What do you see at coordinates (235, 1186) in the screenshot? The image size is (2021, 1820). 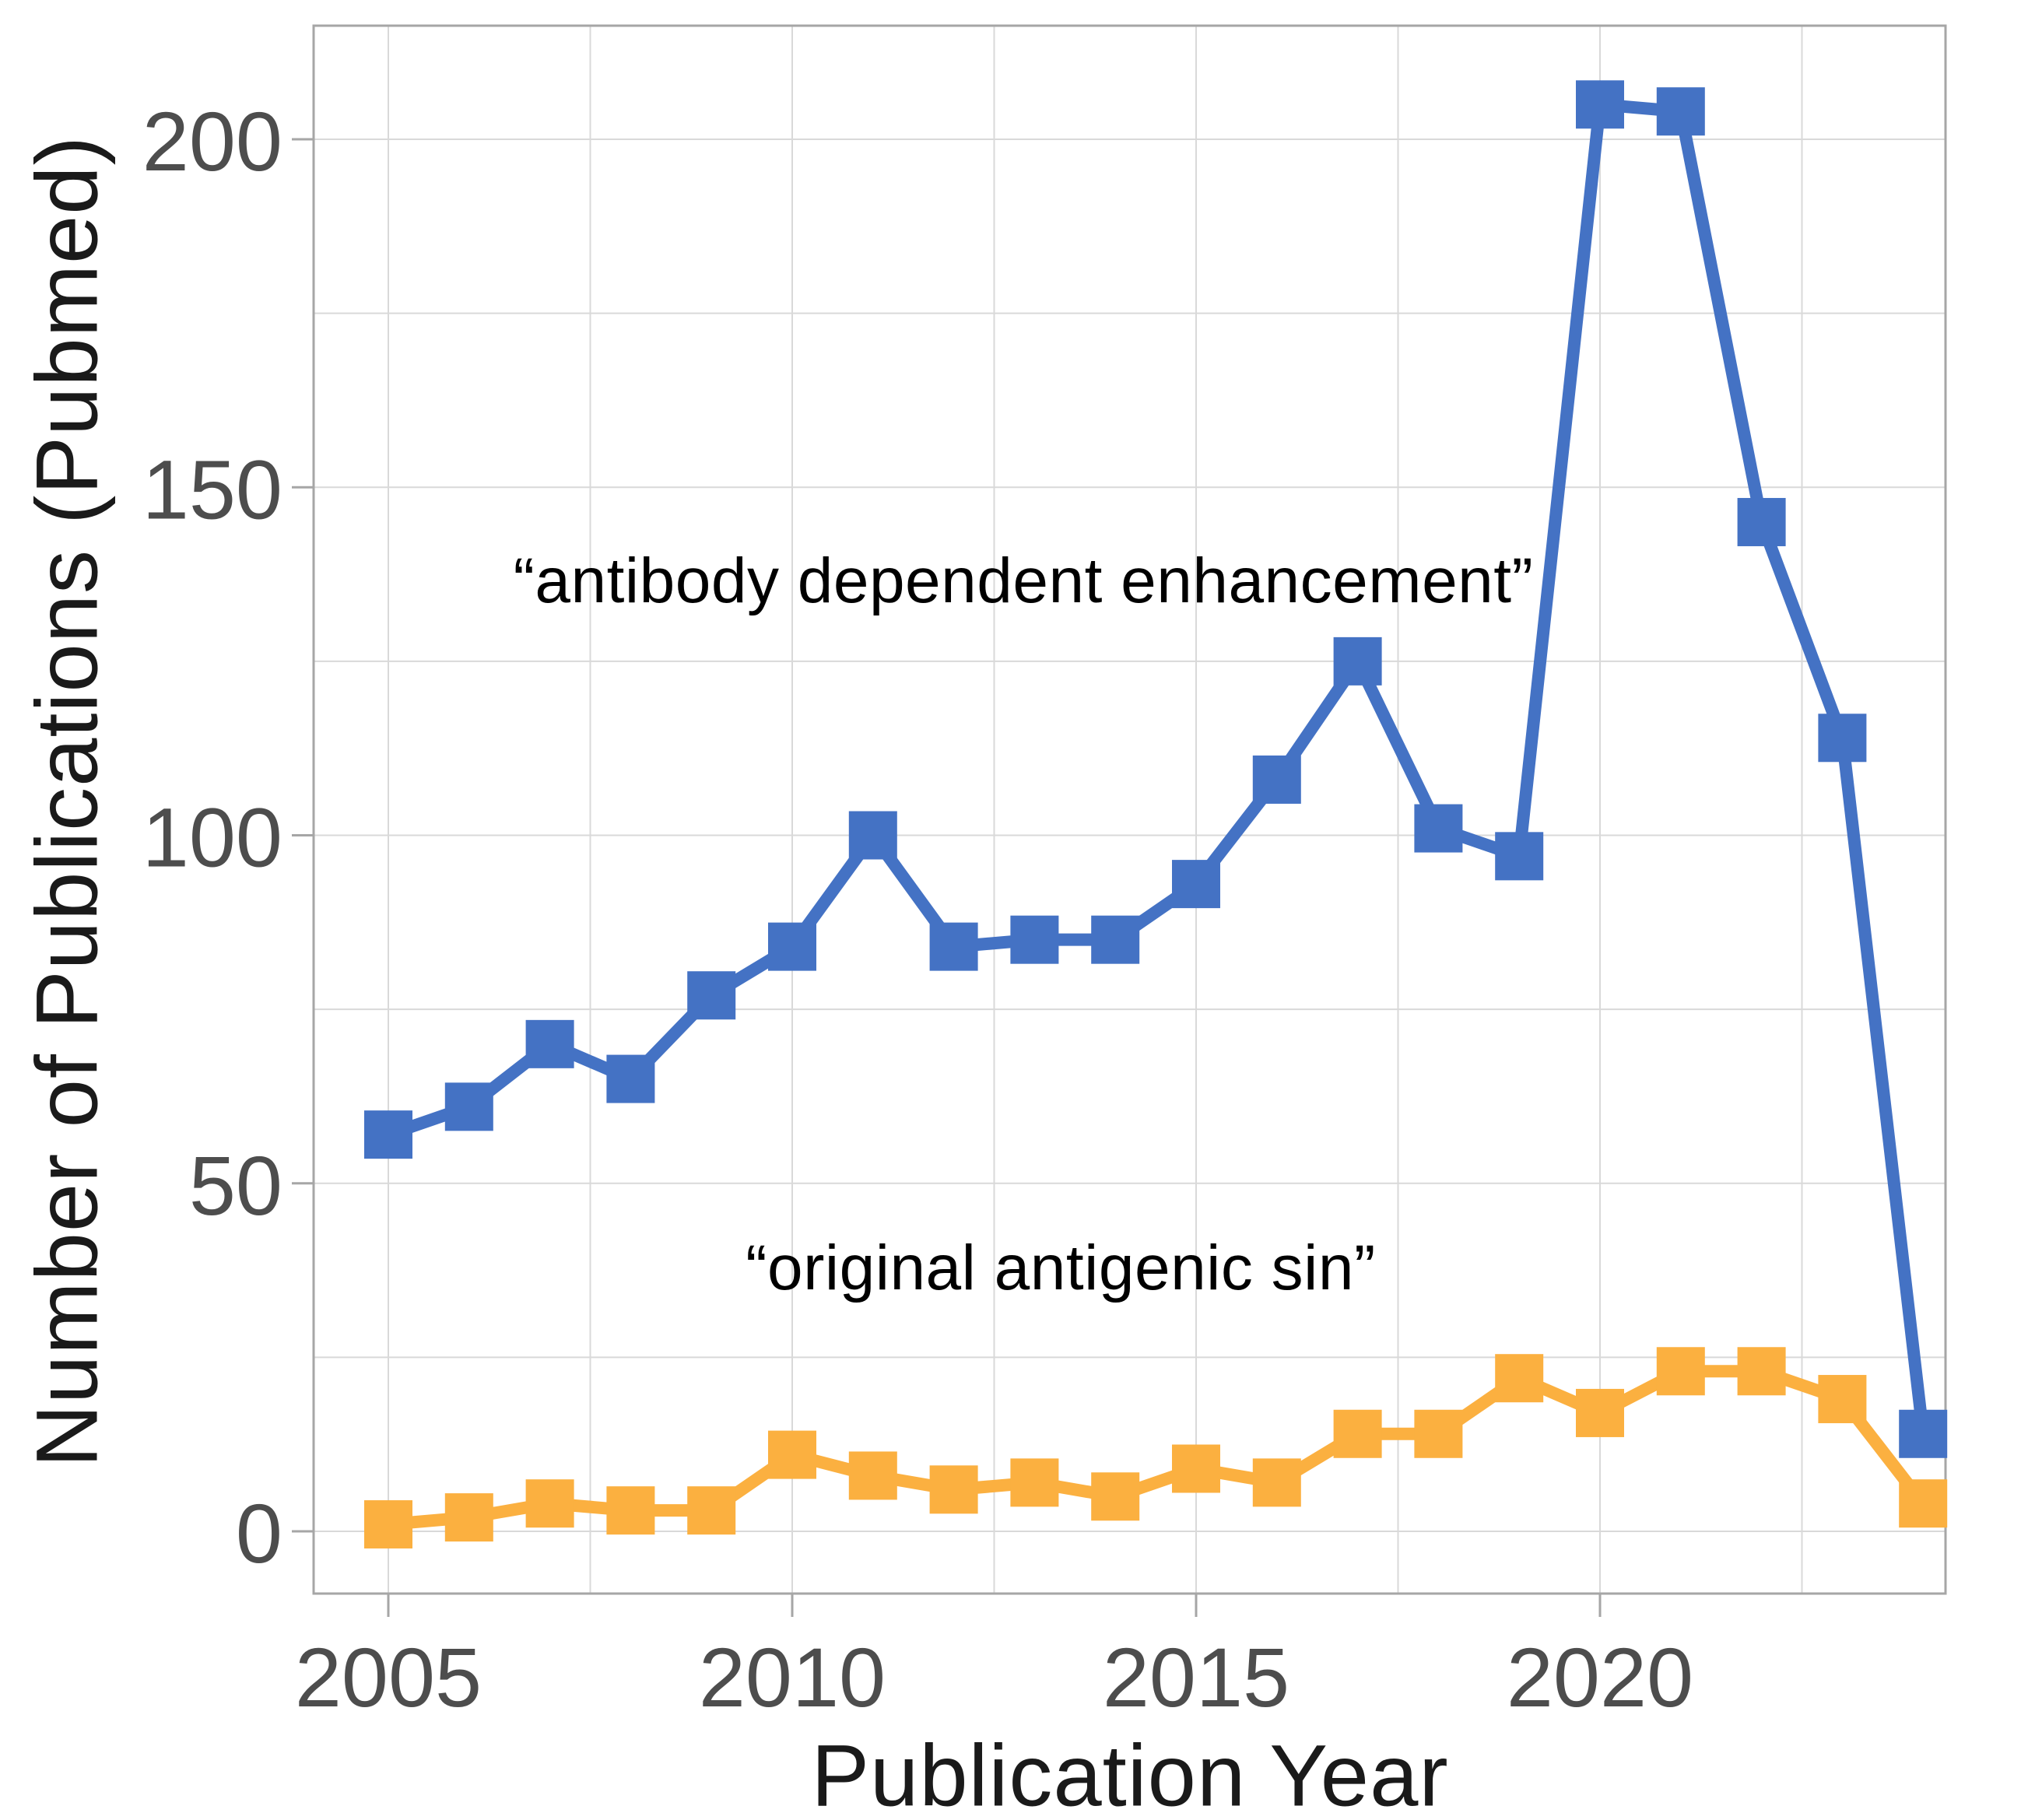 I see `y-tick-label: 50` at bounding box center [235, 1186].